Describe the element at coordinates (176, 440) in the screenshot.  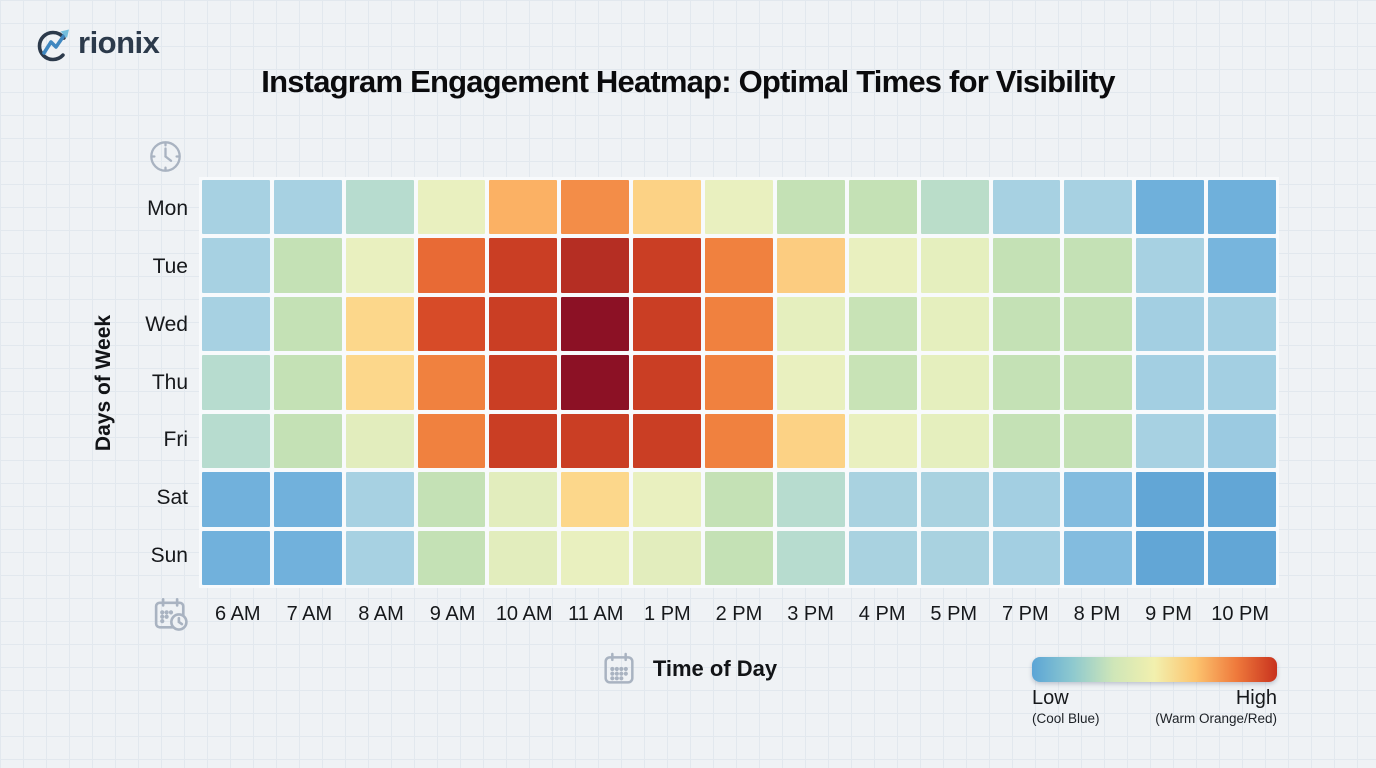
I see `day-label: Fri` at that location.